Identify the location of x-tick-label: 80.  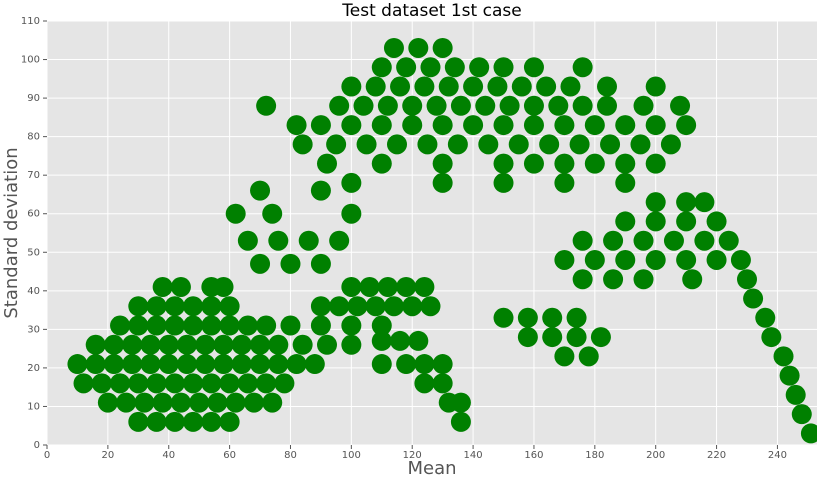
(290, 455).